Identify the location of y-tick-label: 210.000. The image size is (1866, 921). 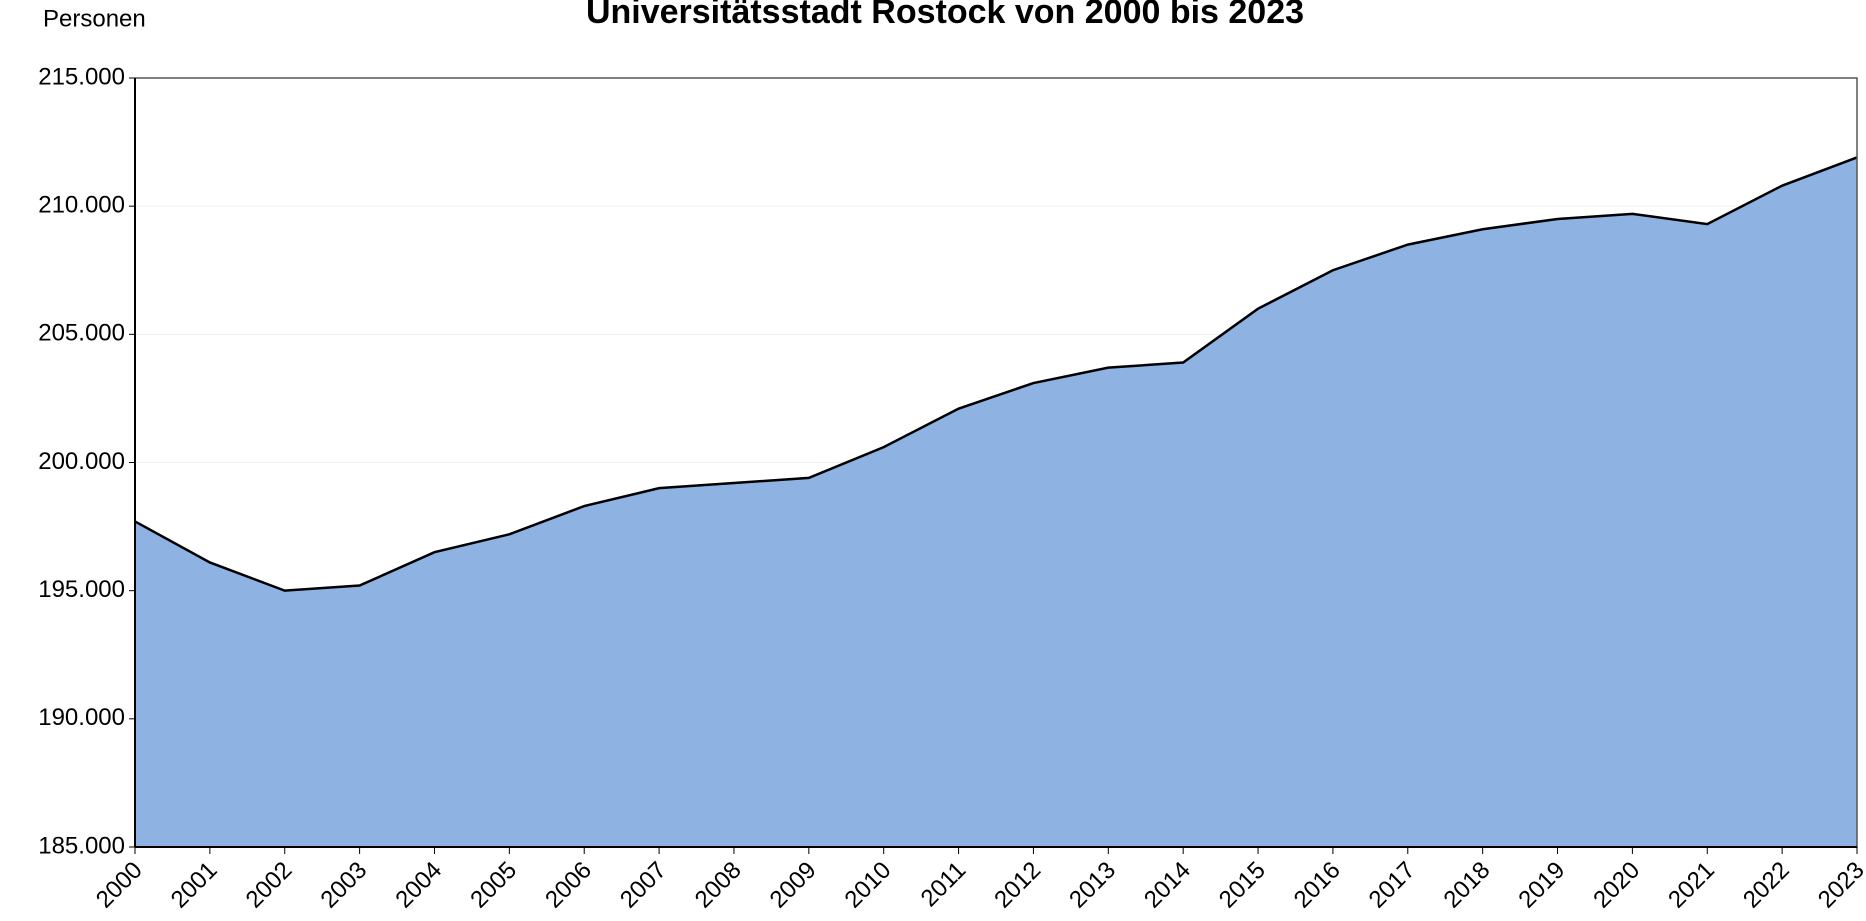
(81, 205).